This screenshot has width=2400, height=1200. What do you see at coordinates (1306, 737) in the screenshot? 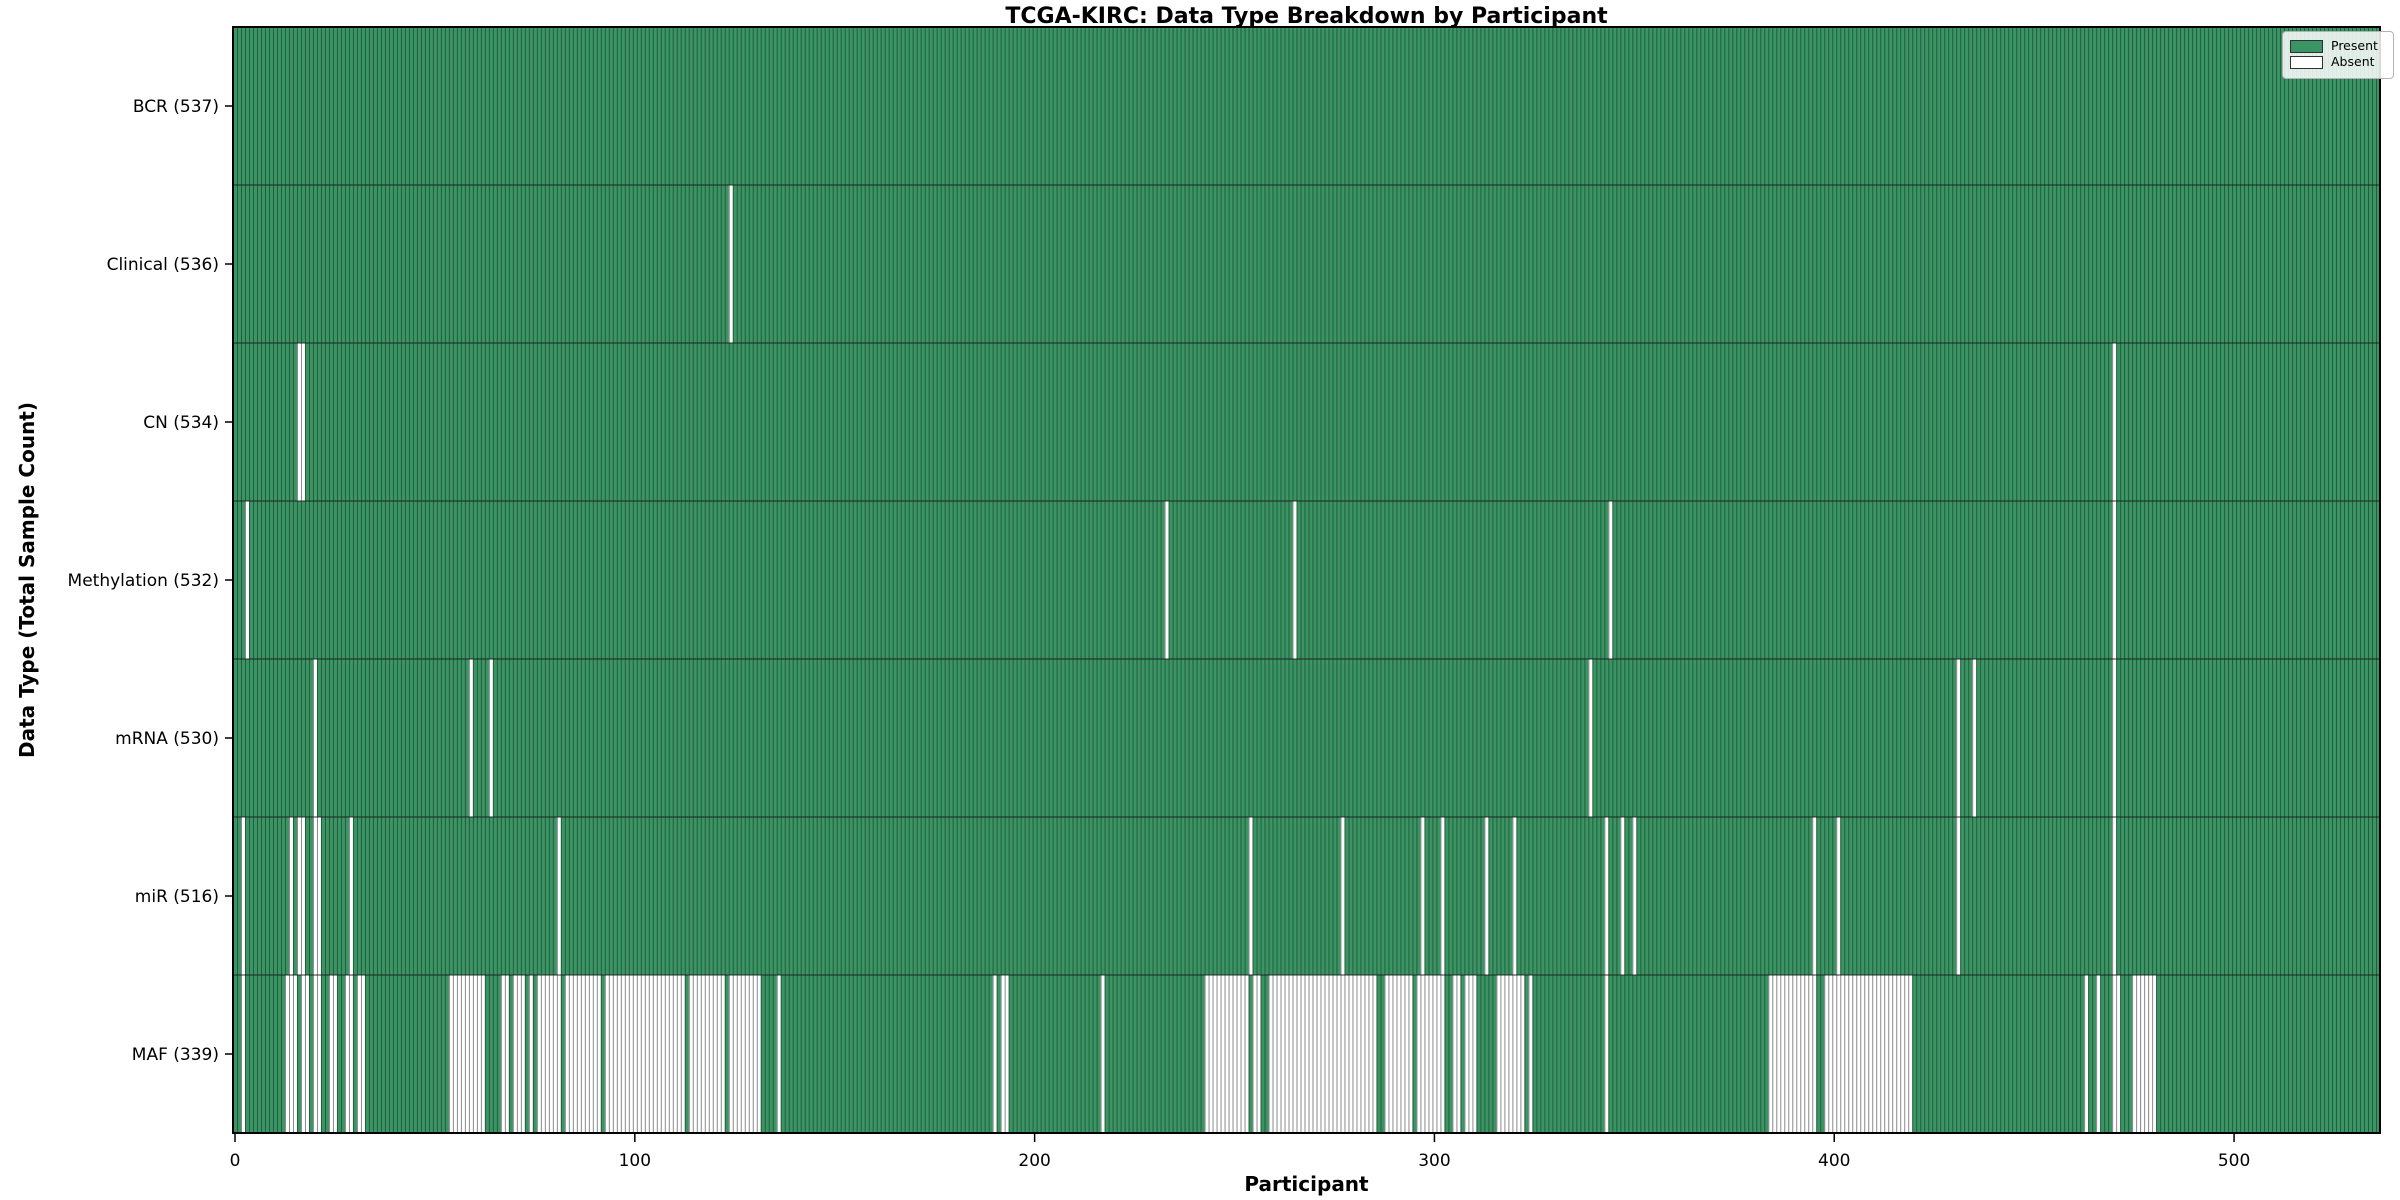
I see `row-mrna` at bounding box center [1306, 737].